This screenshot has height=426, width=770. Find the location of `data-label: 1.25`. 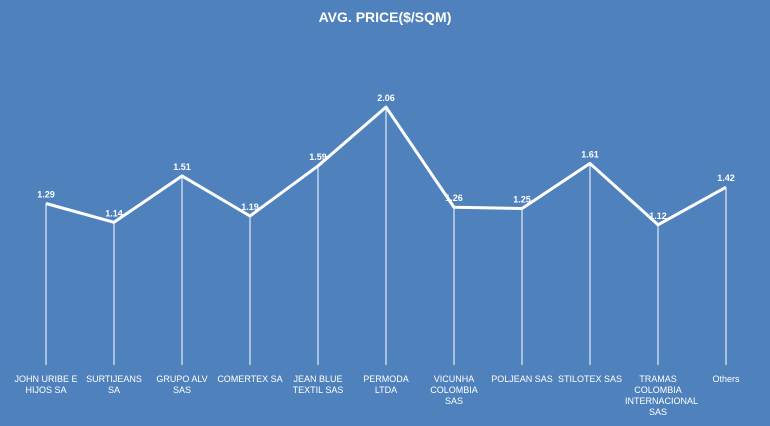

data-label: 1.25 is located at coordinates (522, 200).